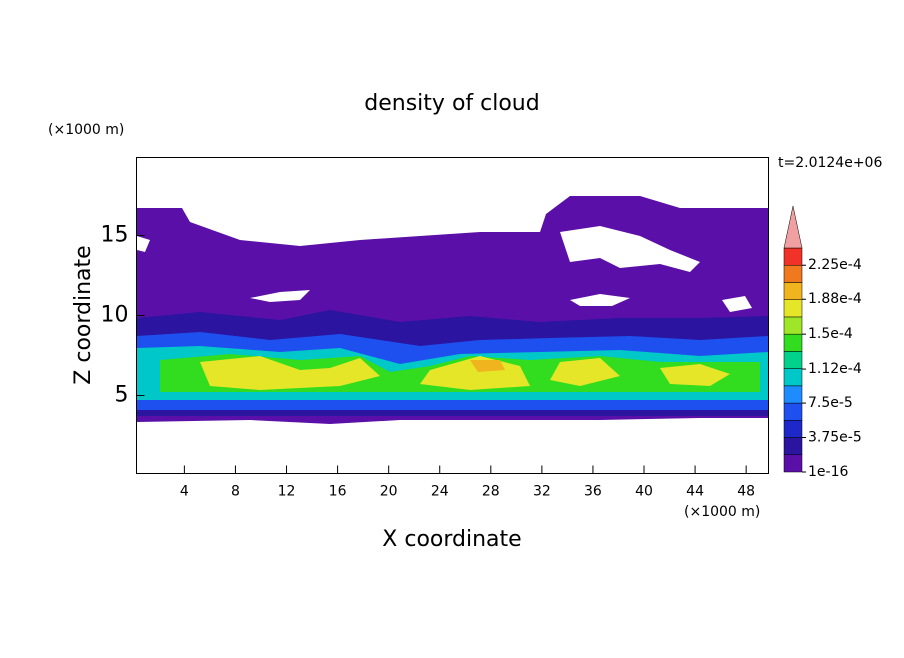 This screenshot has height=658, width=904. I want to click on x-tick-label: 28, so click(491, 492).